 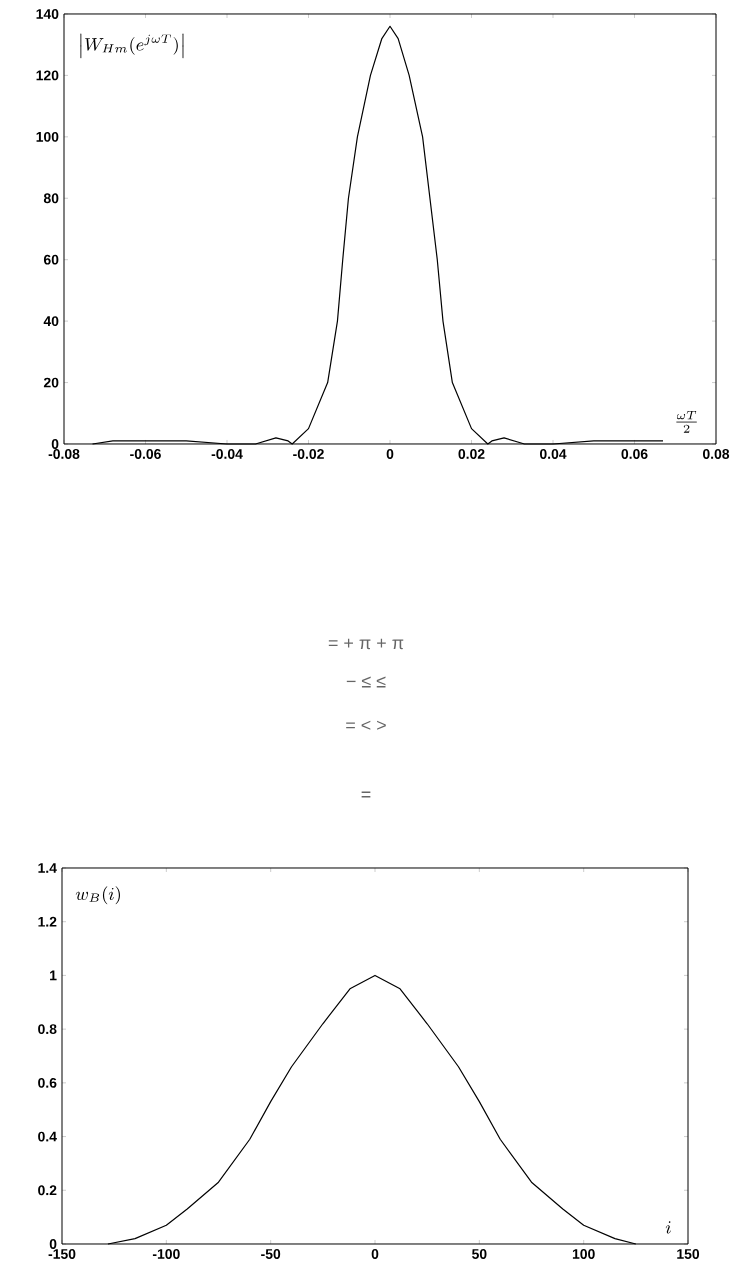 What do you see at coordinates (366, 644) in the screenshot?
I see `text: = + π + π` at bounding box center [366, 644].